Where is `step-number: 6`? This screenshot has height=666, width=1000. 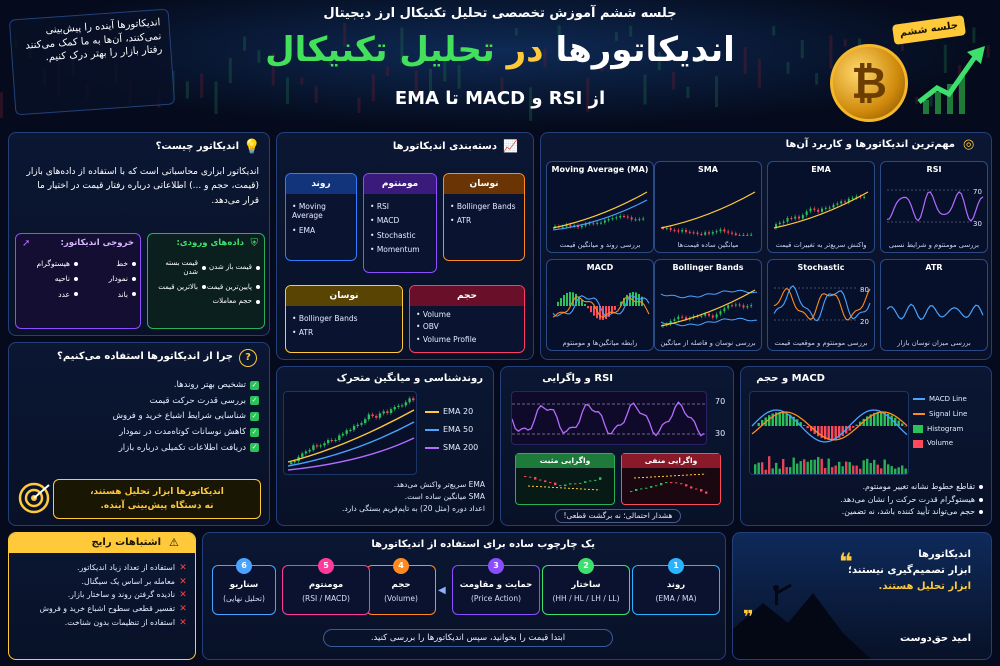
step-number: 6 is located at coordinates (244, 566).